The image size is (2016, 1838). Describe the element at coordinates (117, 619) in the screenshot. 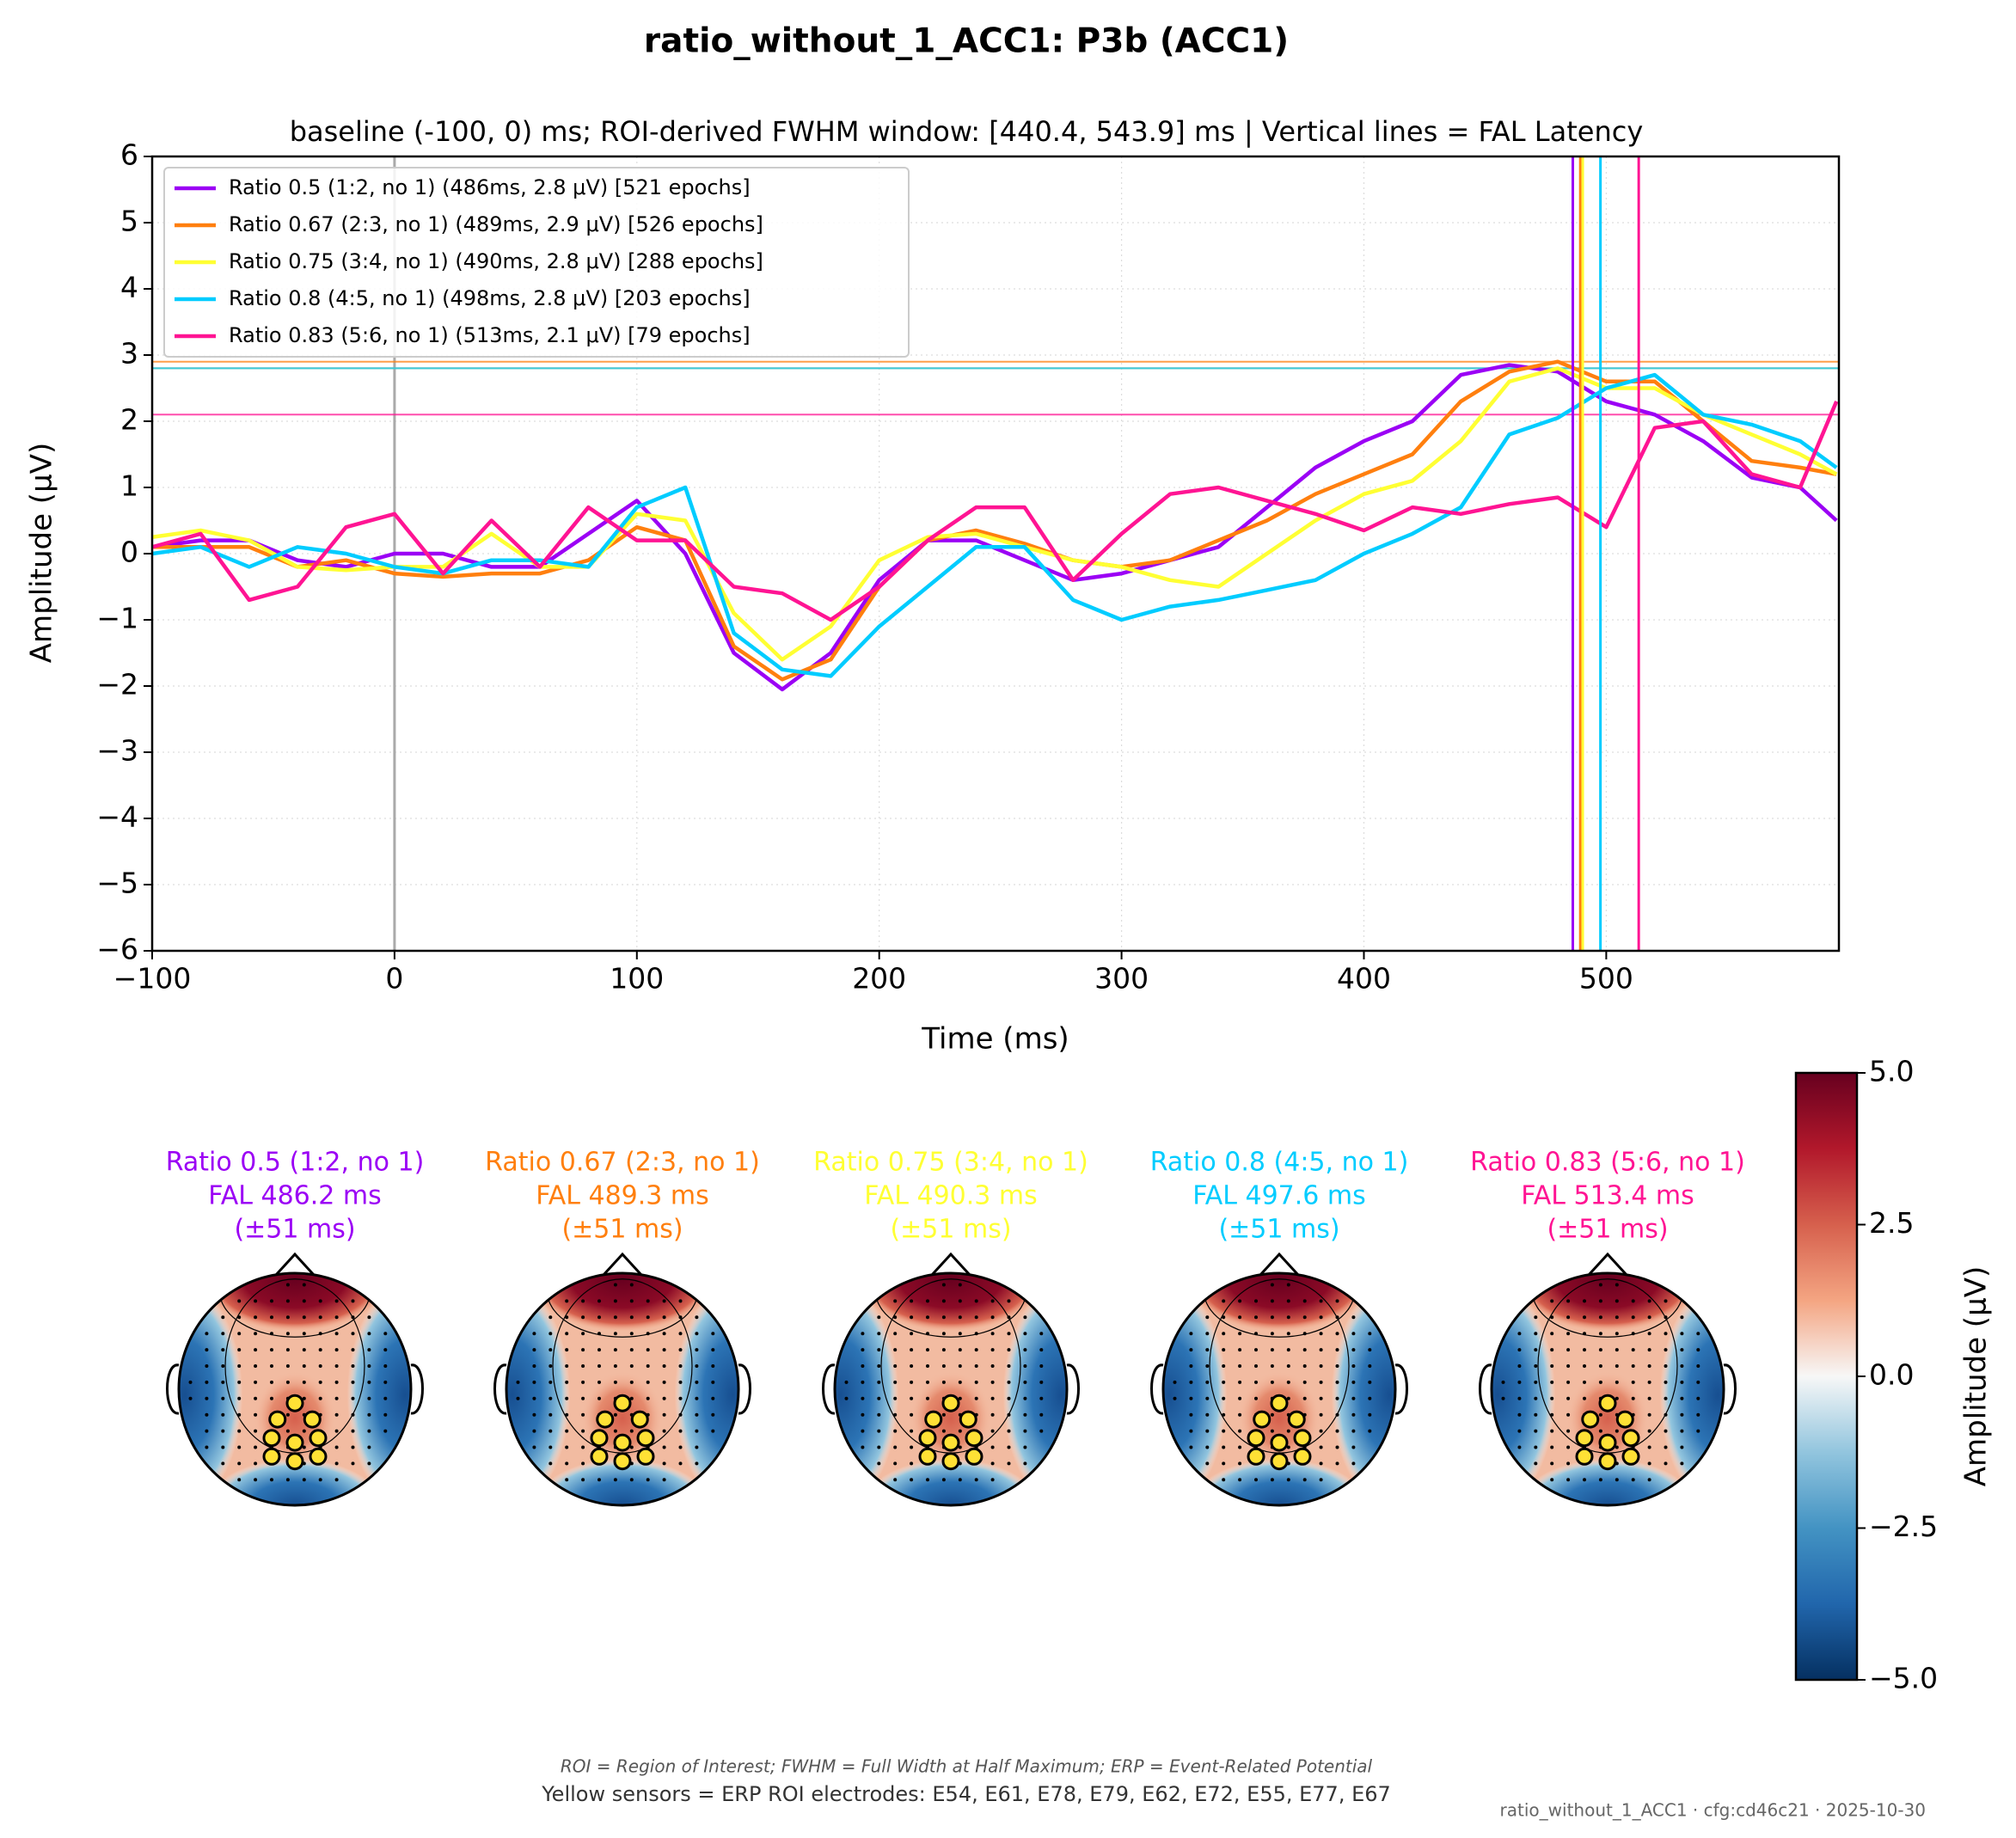

I see `y-tick-label: −1` at that location.